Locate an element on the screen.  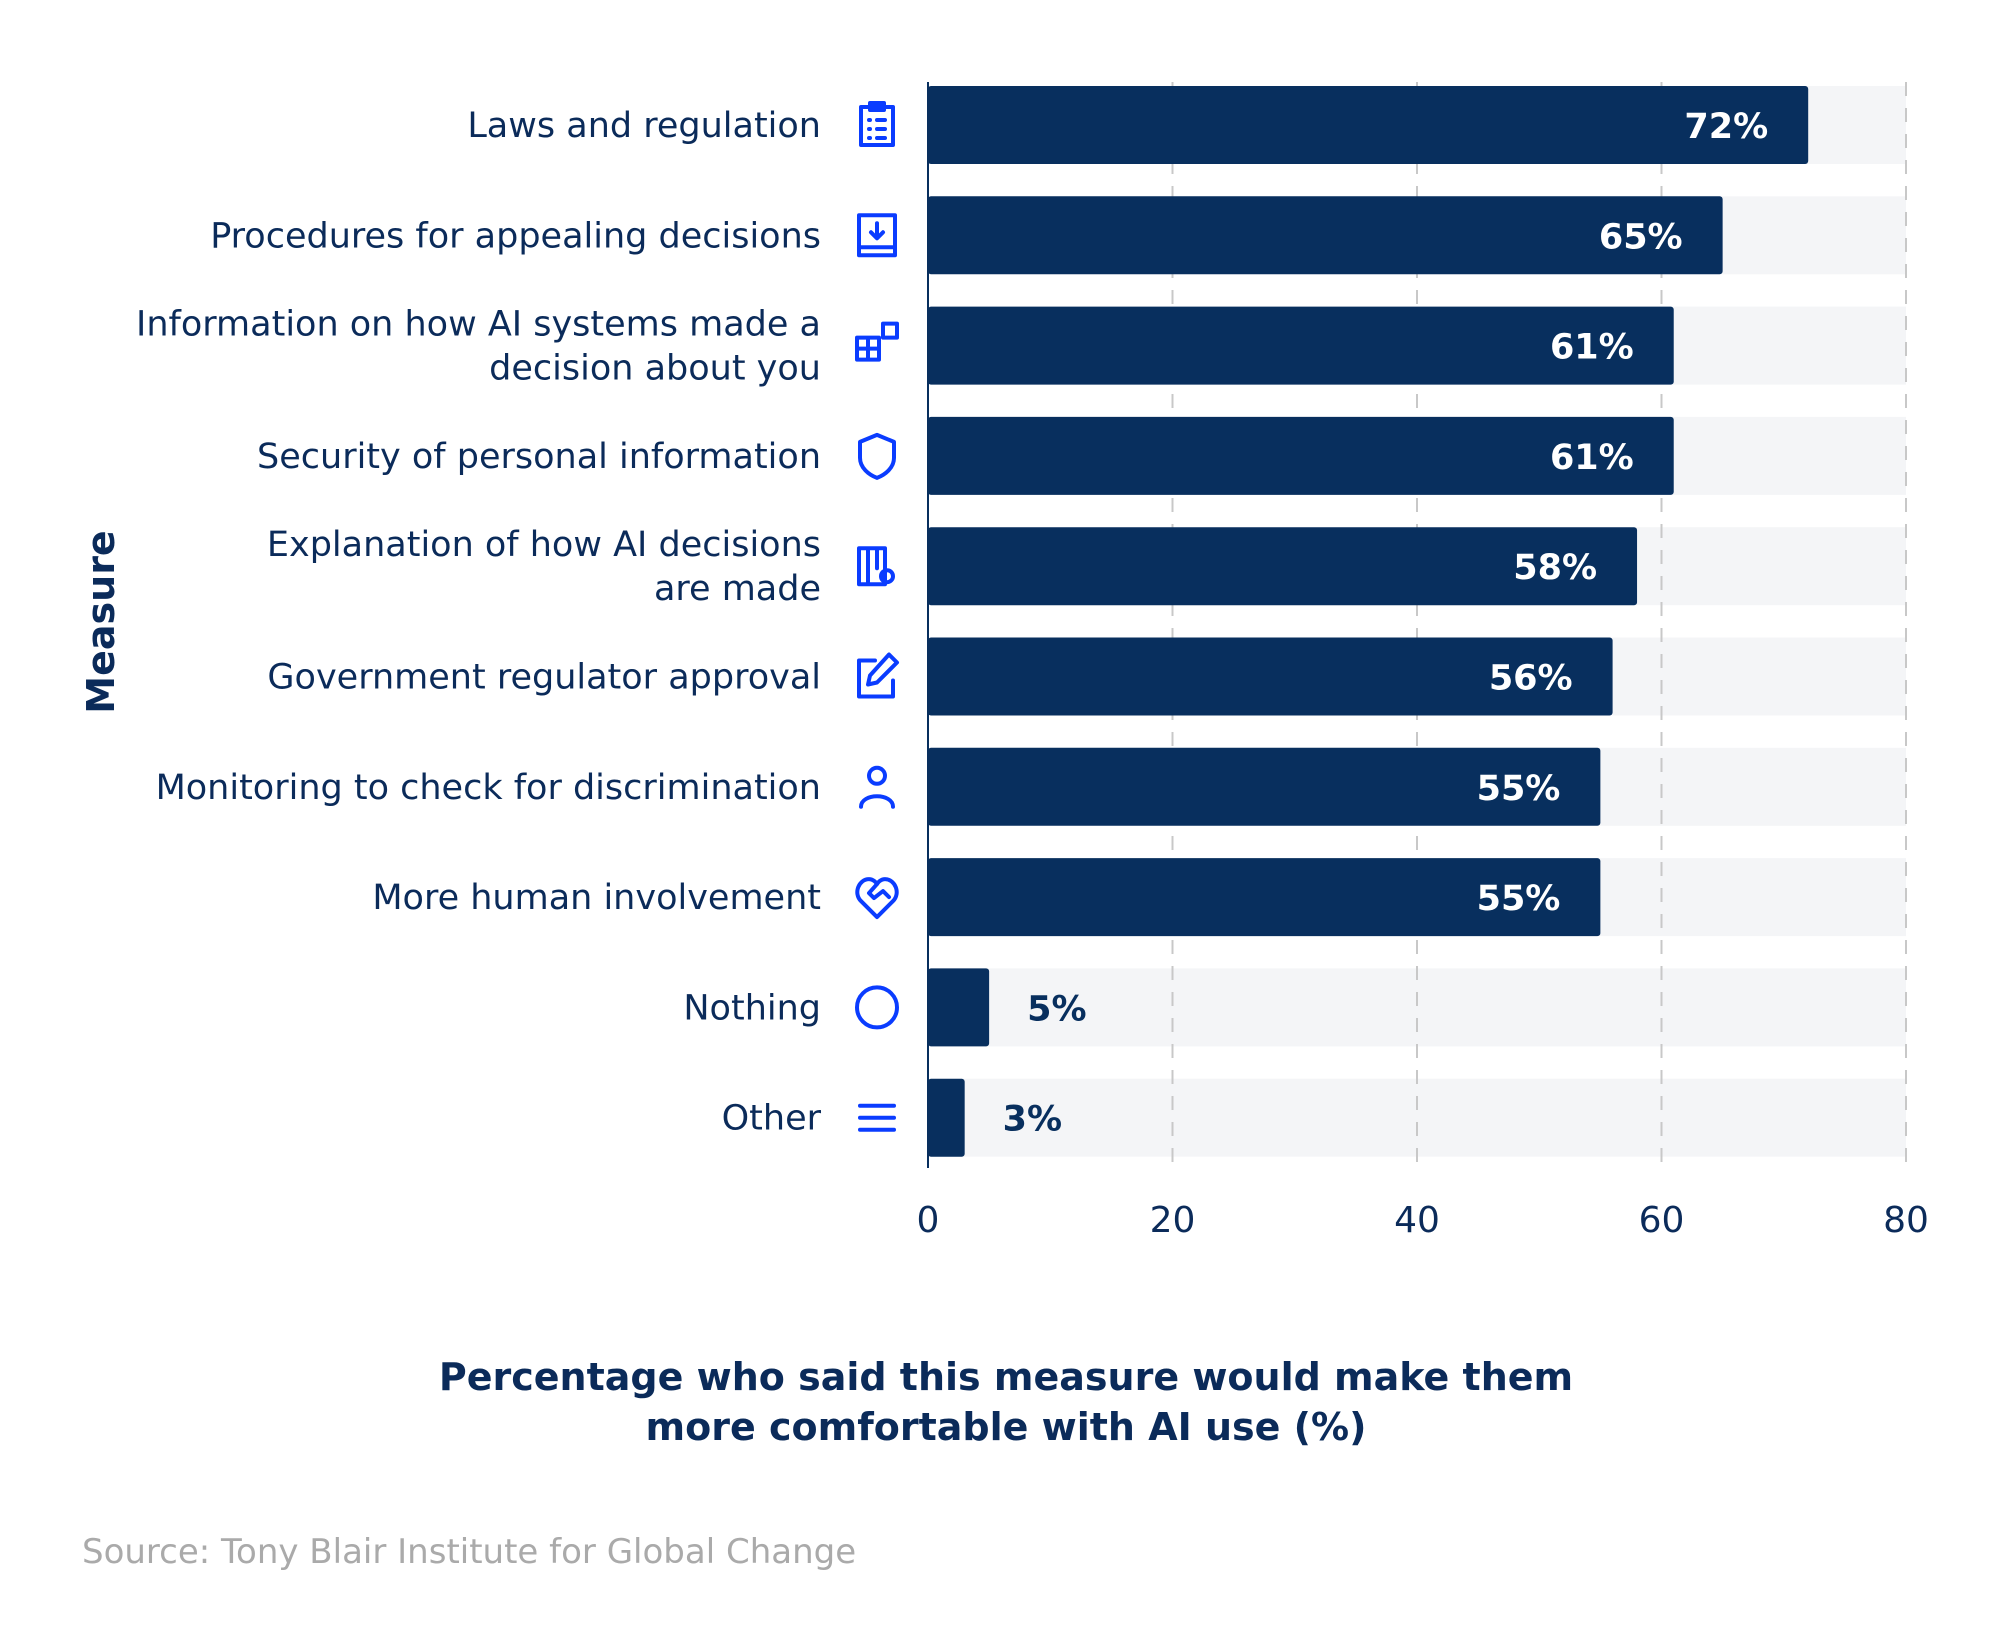
data-label: 65% is located at coordinates (1641, 237).